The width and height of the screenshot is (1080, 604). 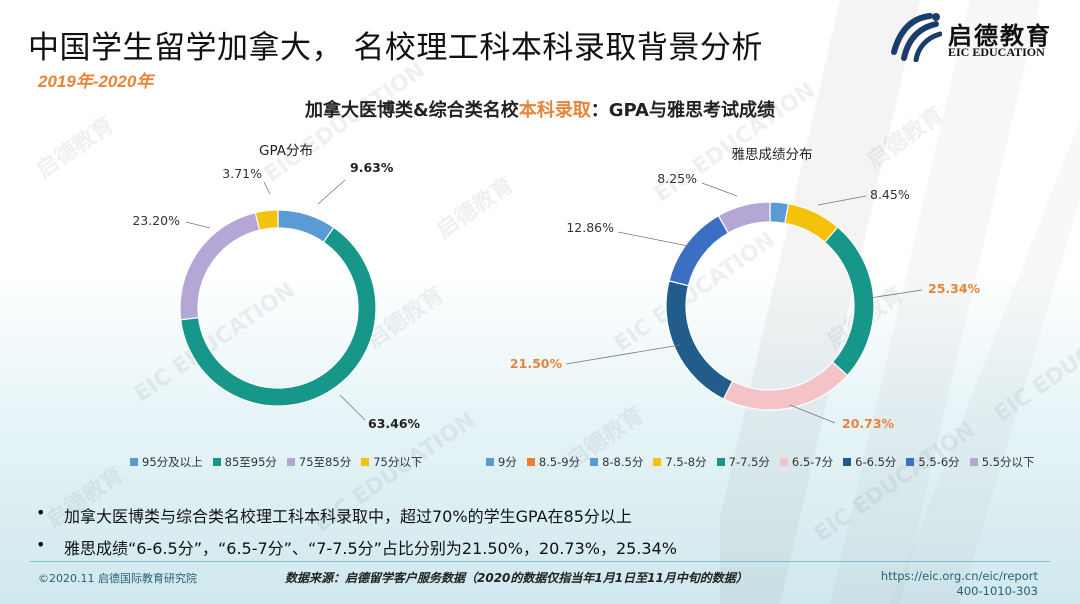 I want to click on data-label: 9.63%, so click(x=372, y=167).